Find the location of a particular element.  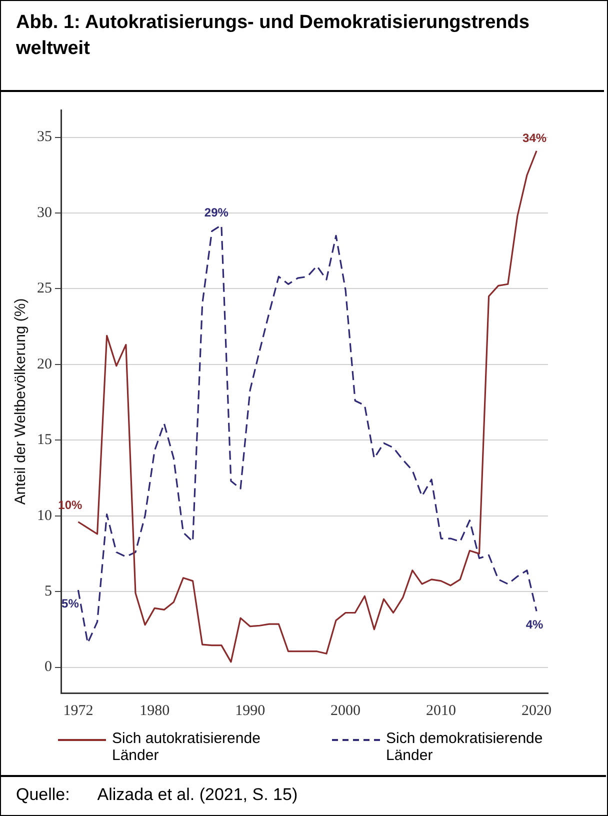

y-tick-label: 35 is located at coordinates (44, 137).